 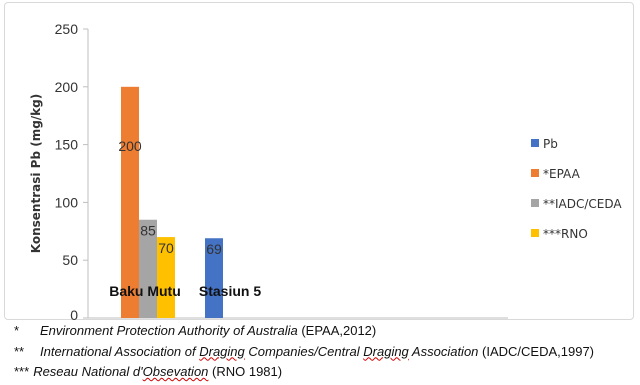 I want to click on footnote-italic: International Association of, so click(x=120, y=351).